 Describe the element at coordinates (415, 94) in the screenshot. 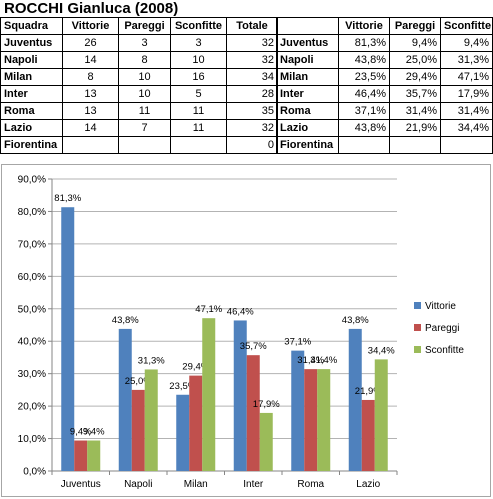

I see `value-cell: 35,7%` at that location.